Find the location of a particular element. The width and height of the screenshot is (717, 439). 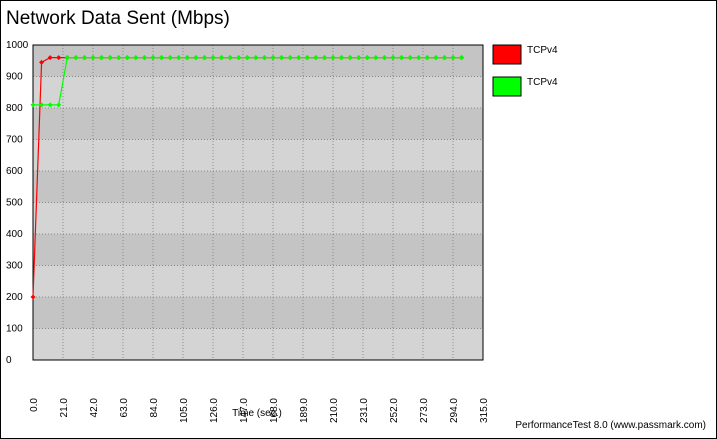

y-tick-label: 200 is located at coordinates (14, 297).